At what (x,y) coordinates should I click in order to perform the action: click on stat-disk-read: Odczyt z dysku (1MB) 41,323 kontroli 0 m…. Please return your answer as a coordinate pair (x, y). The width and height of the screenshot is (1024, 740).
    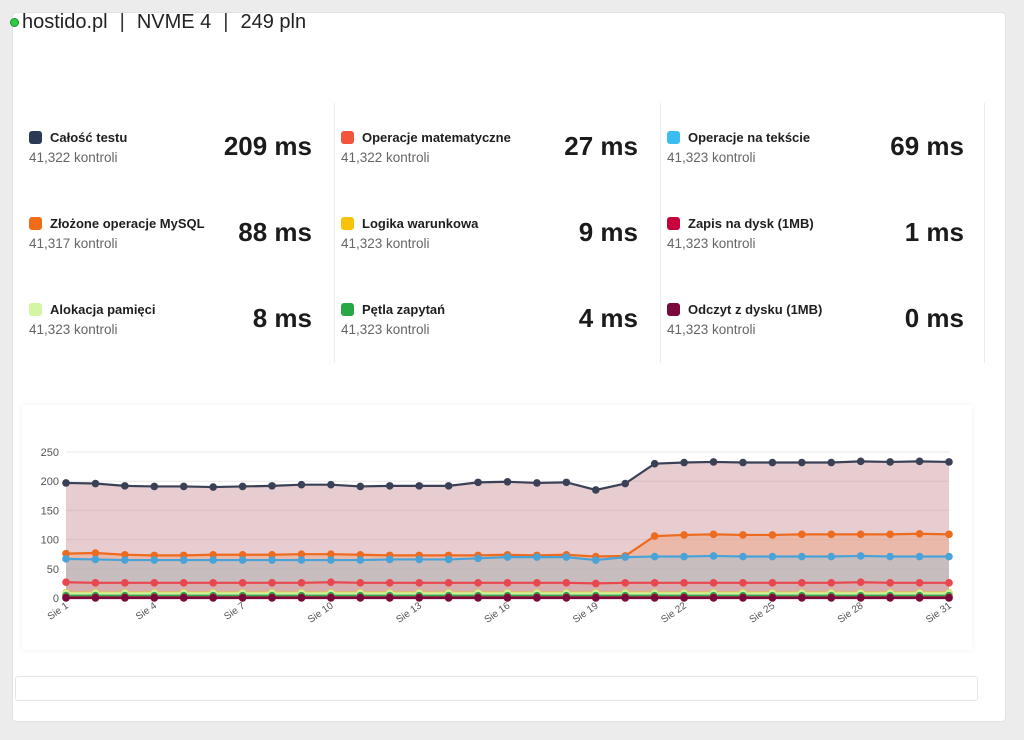
    Looking at the image, I should click on (823, 318).